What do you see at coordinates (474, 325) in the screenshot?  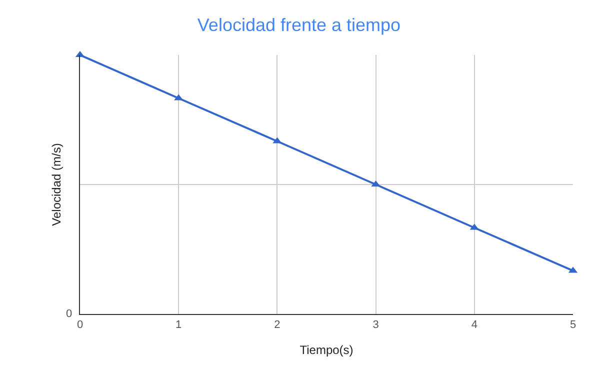 I see `x-tick-label: 4` at bounding box center [474, 325].